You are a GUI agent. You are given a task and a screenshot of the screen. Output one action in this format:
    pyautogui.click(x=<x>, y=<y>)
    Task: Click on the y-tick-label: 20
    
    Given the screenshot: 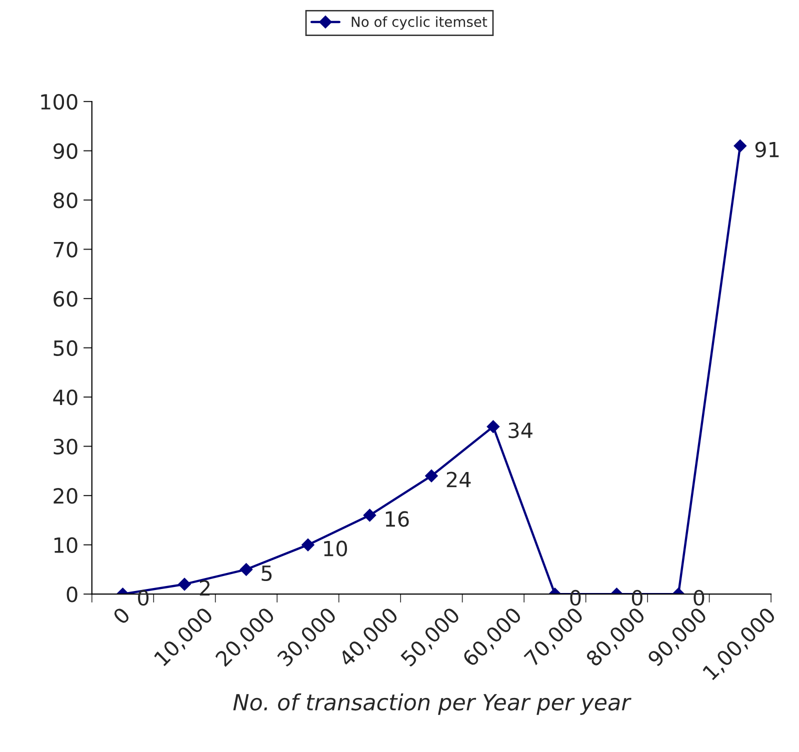 What is the action you would take?
    pyautogui.click(x=66, y=496)
    